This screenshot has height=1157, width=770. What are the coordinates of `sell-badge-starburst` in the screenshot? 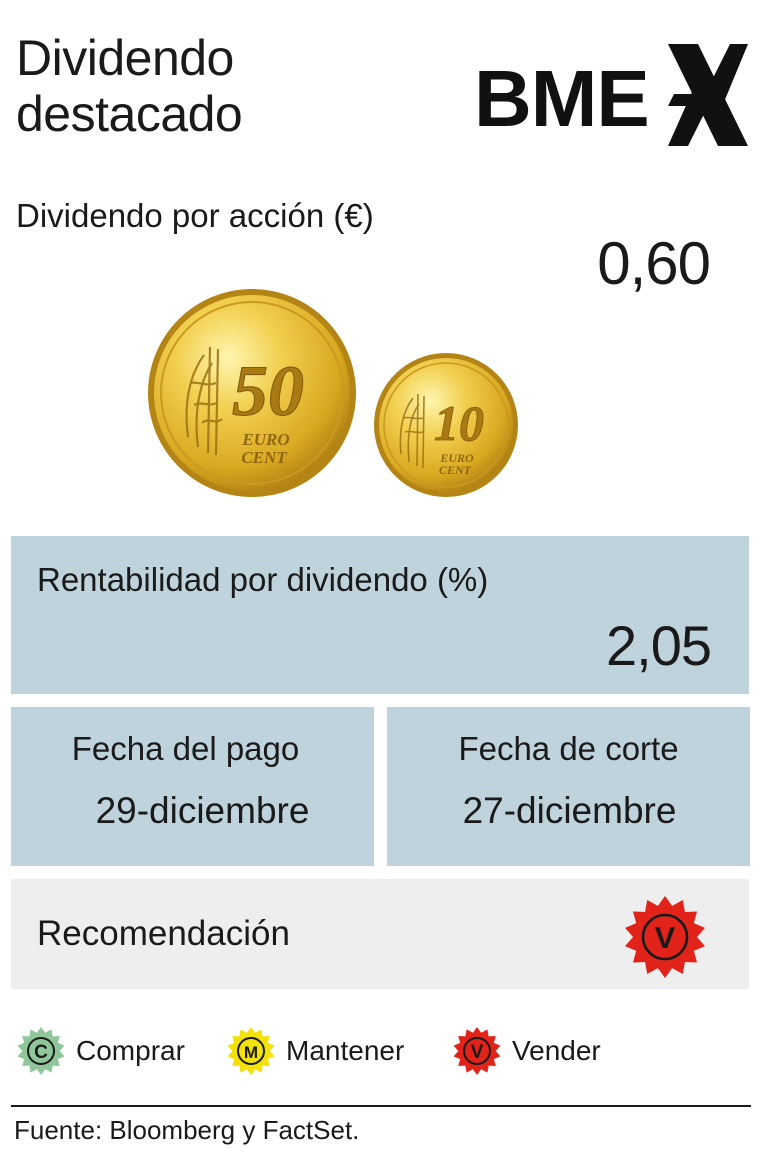 It's located at (665, 937).